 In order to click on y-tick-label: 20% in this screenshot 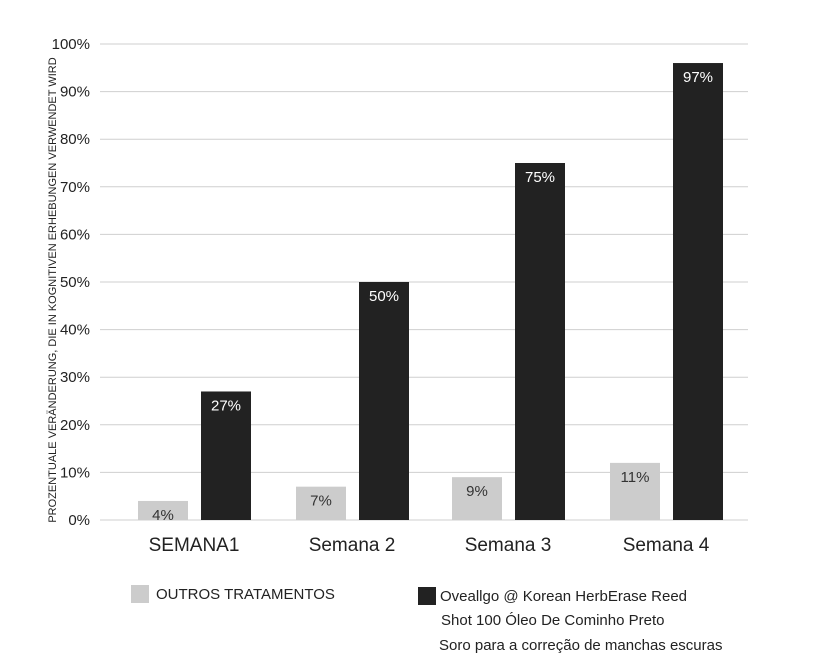, I will do `click(75, 425)`.